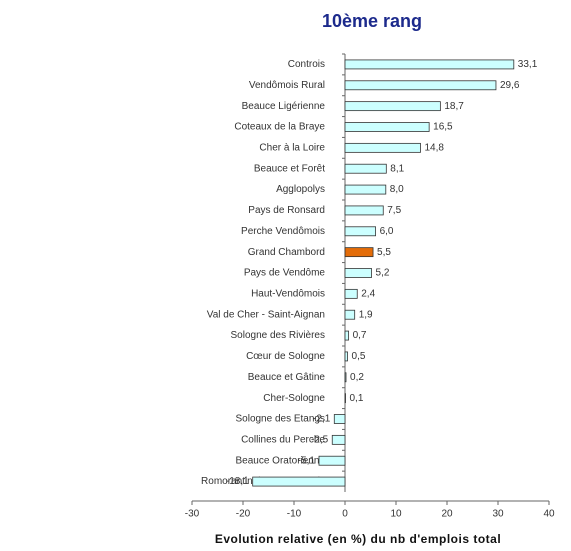 Image resolution: width=571 pixels, height=551 pixels. I want to click on y-tick-label: Perche Vendômois, so click(283, 231).